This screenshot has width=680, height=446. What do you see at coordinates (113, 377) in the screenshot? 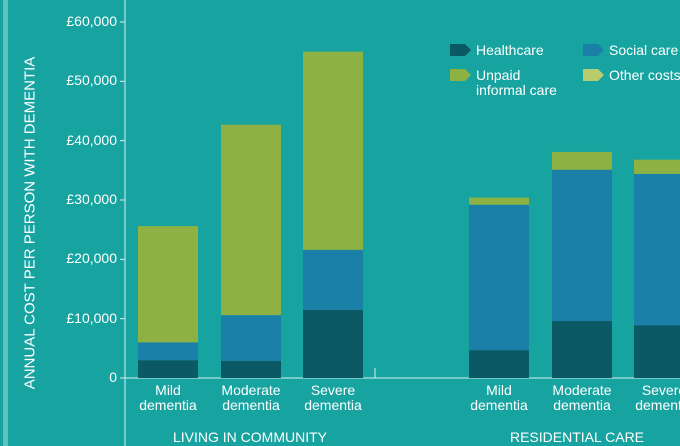
I see `y-tick-label: 0` at bounding box center [113, 377].